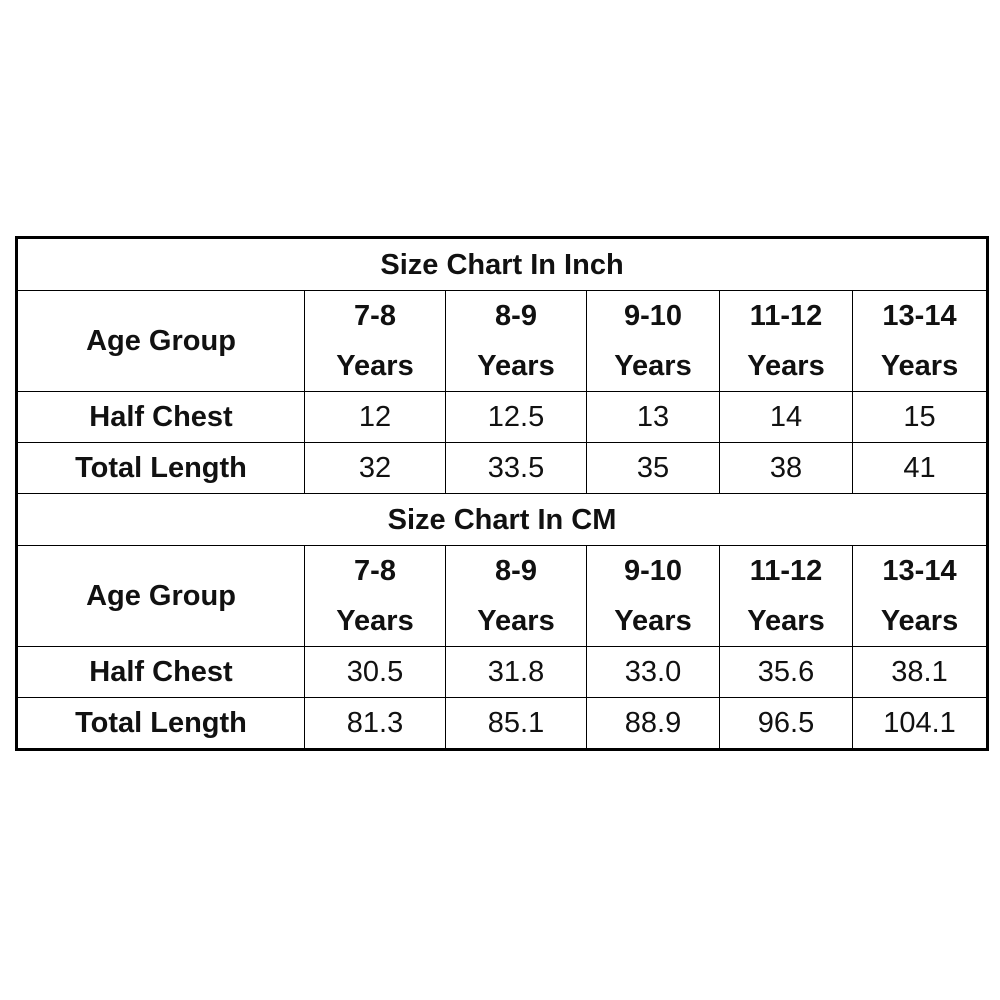 This screenshot has height=1000, width=1000. I want to click on data-row: Total Length 32 33.5 35 38 41, so click(502, 468).